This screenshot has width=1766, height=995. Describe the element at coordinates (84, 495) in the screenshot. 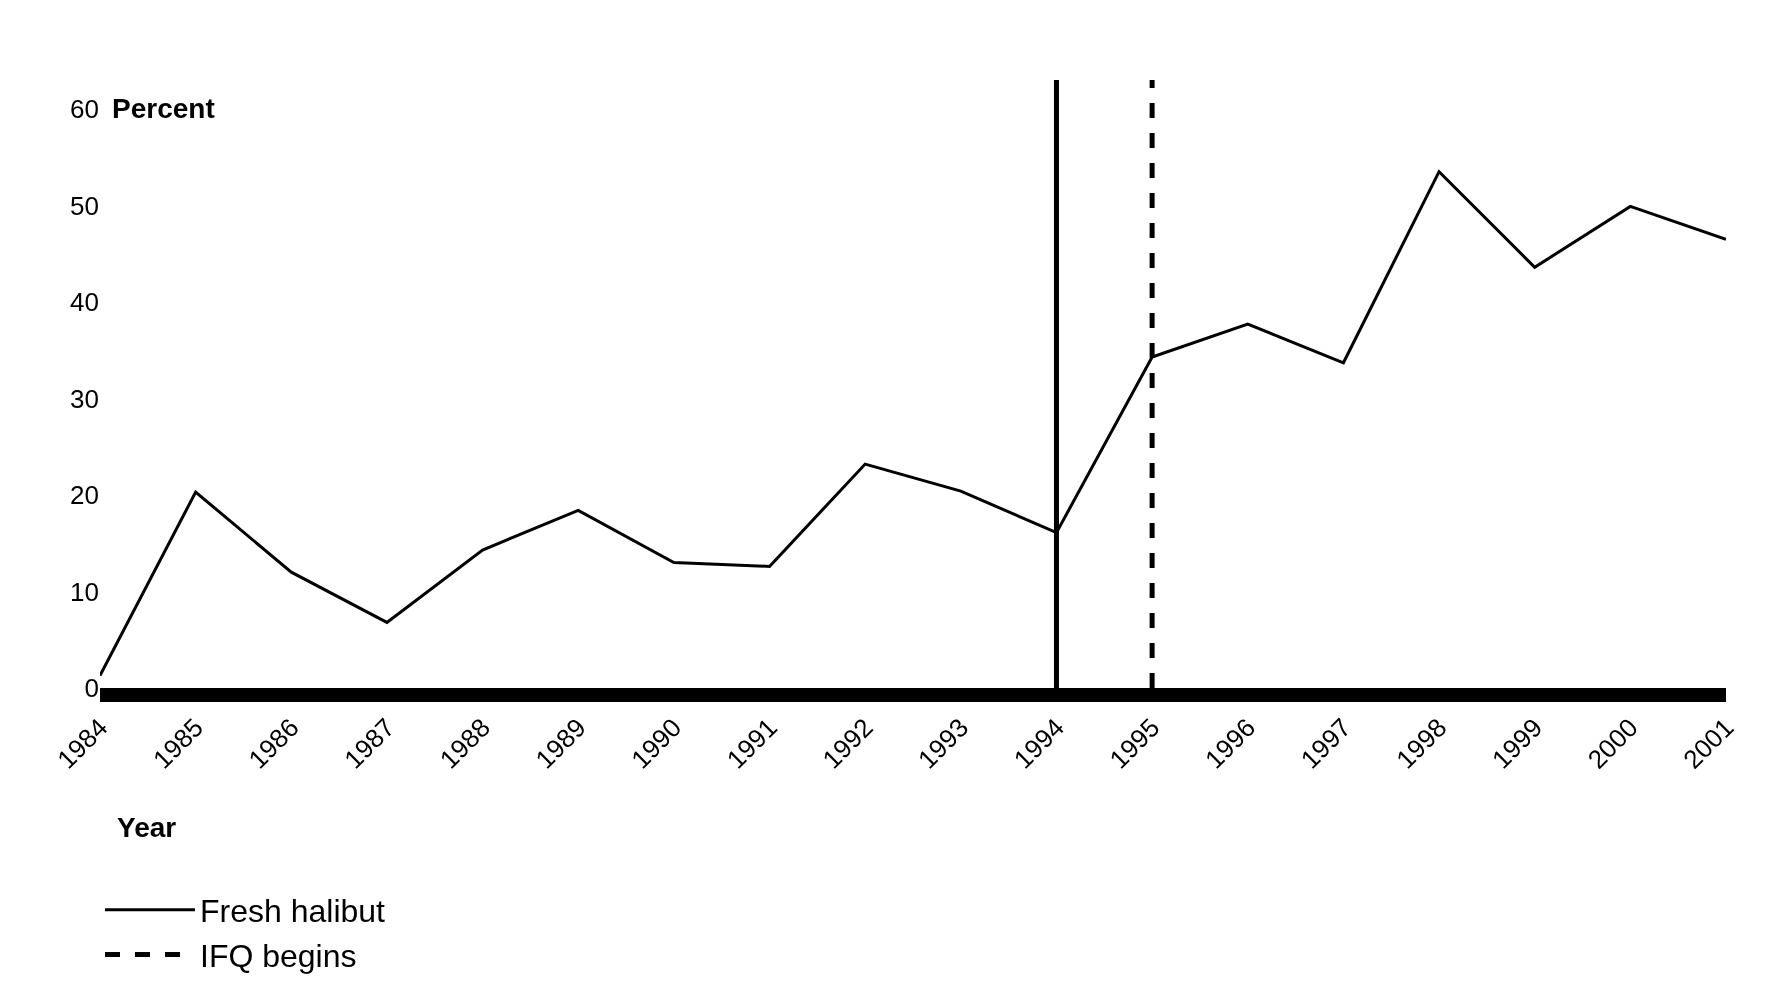

I see `y-tick-label: 20` at that location.